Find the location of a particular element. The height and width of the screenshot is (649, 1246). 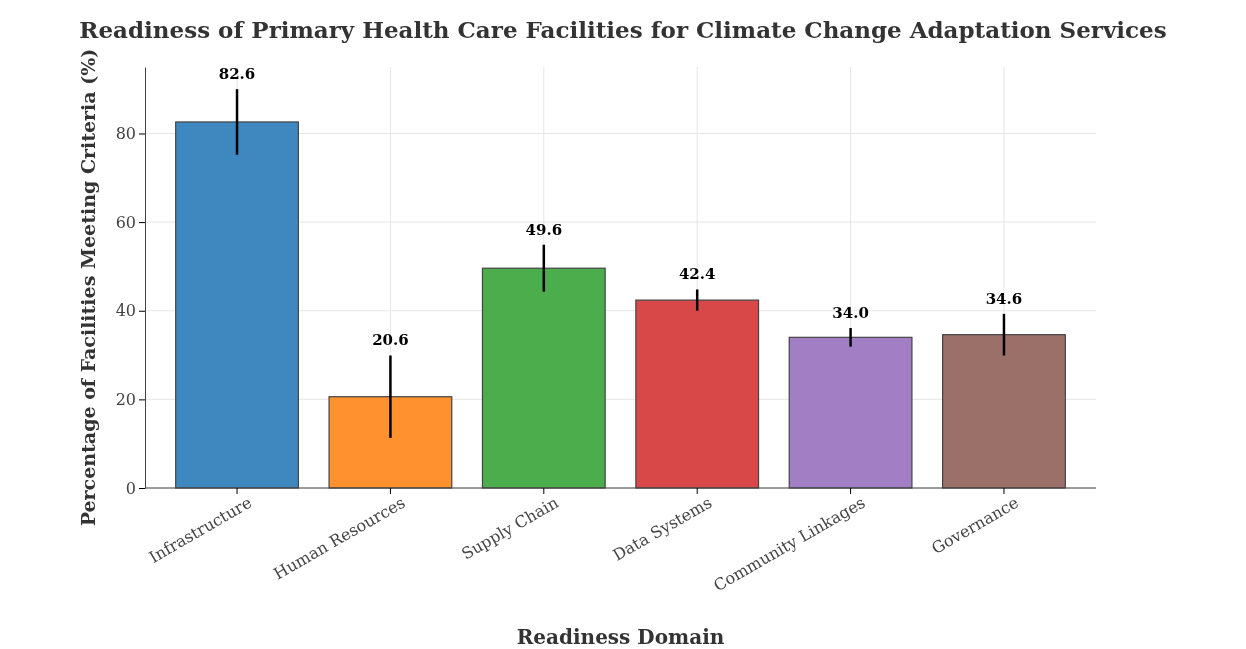

y-tick-label: 40 is located at coordinates (125, 311).